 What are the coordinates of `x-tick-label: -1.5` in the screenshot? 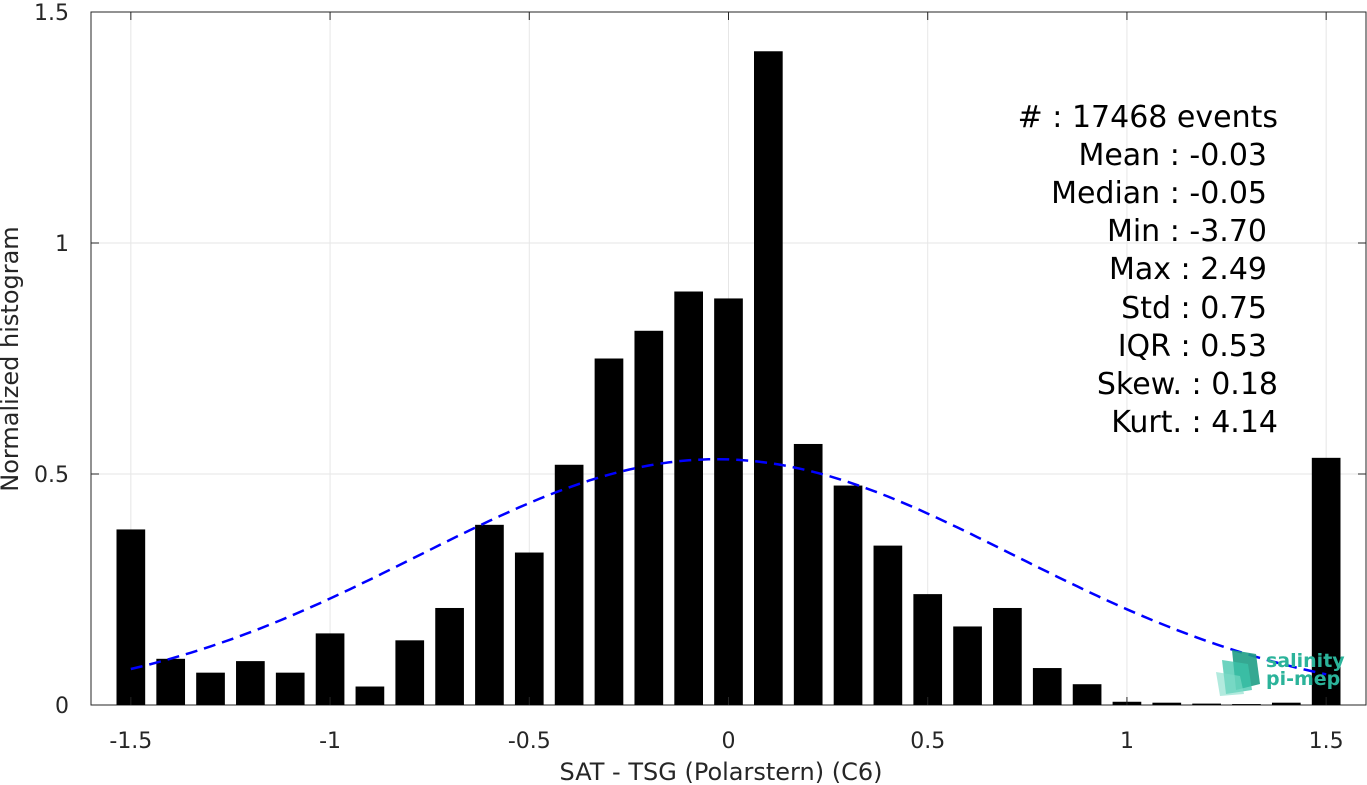 It's located at (130, 741).